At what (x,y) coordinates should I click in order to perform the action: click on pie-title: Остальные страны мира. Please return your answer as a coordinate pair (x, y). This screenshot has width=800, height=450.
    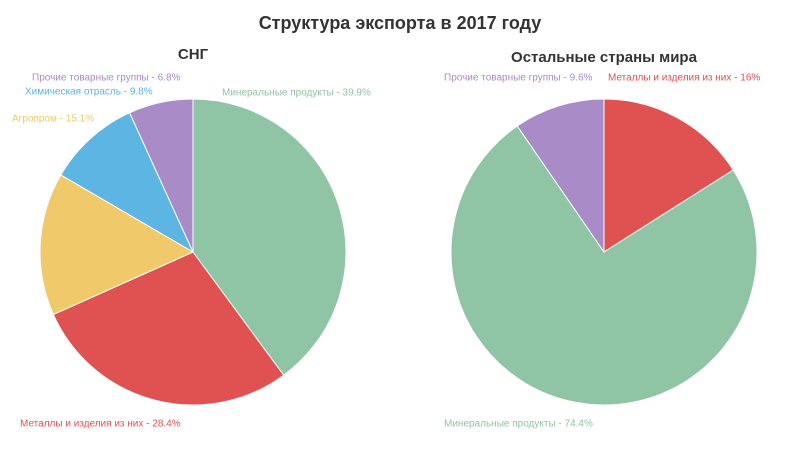
    Looking at the image, I should click on (604, 57).